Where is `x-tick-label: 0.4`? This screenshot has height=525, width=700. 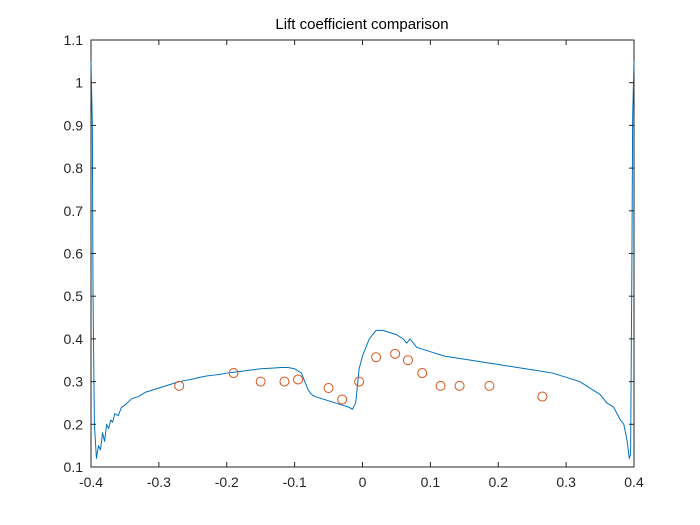
x-tick-label: 0.4 is located at coordinates (634, 482).